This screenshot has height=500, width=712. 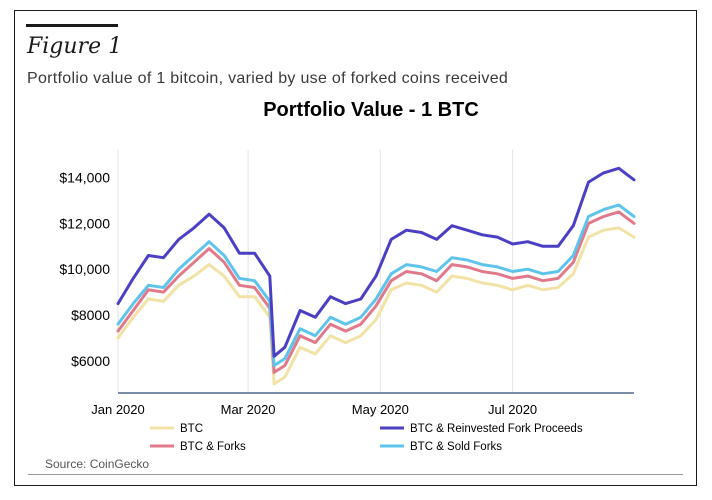 I want to click on figure-top-rule, so click(x=72, y=25).